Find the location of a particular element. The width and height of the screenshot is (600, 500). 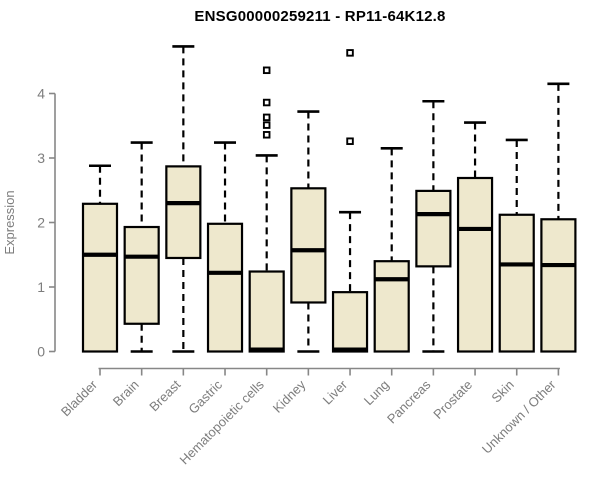

box-kidney is located at coordinates (308, 245).